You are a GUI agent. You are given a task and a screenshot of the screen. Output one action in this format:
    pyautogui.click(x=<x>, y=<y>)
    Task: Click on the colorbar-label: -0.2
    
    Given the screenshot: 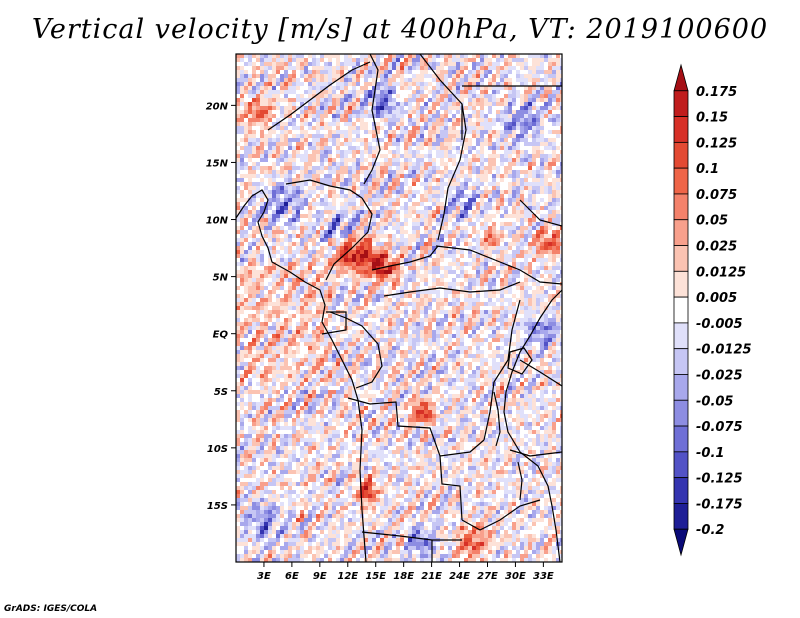 What is the action you would take?
    pyautogui.click(x=710, y=530)
    